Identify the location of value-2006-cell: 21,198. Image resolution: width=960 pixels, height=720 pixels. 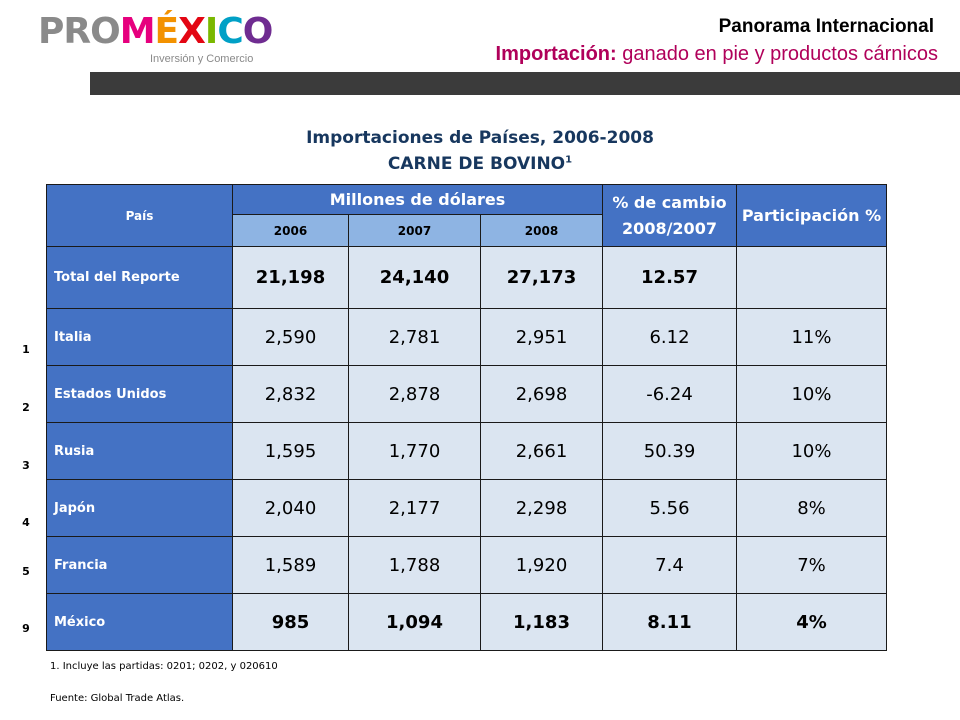
(290, 277).